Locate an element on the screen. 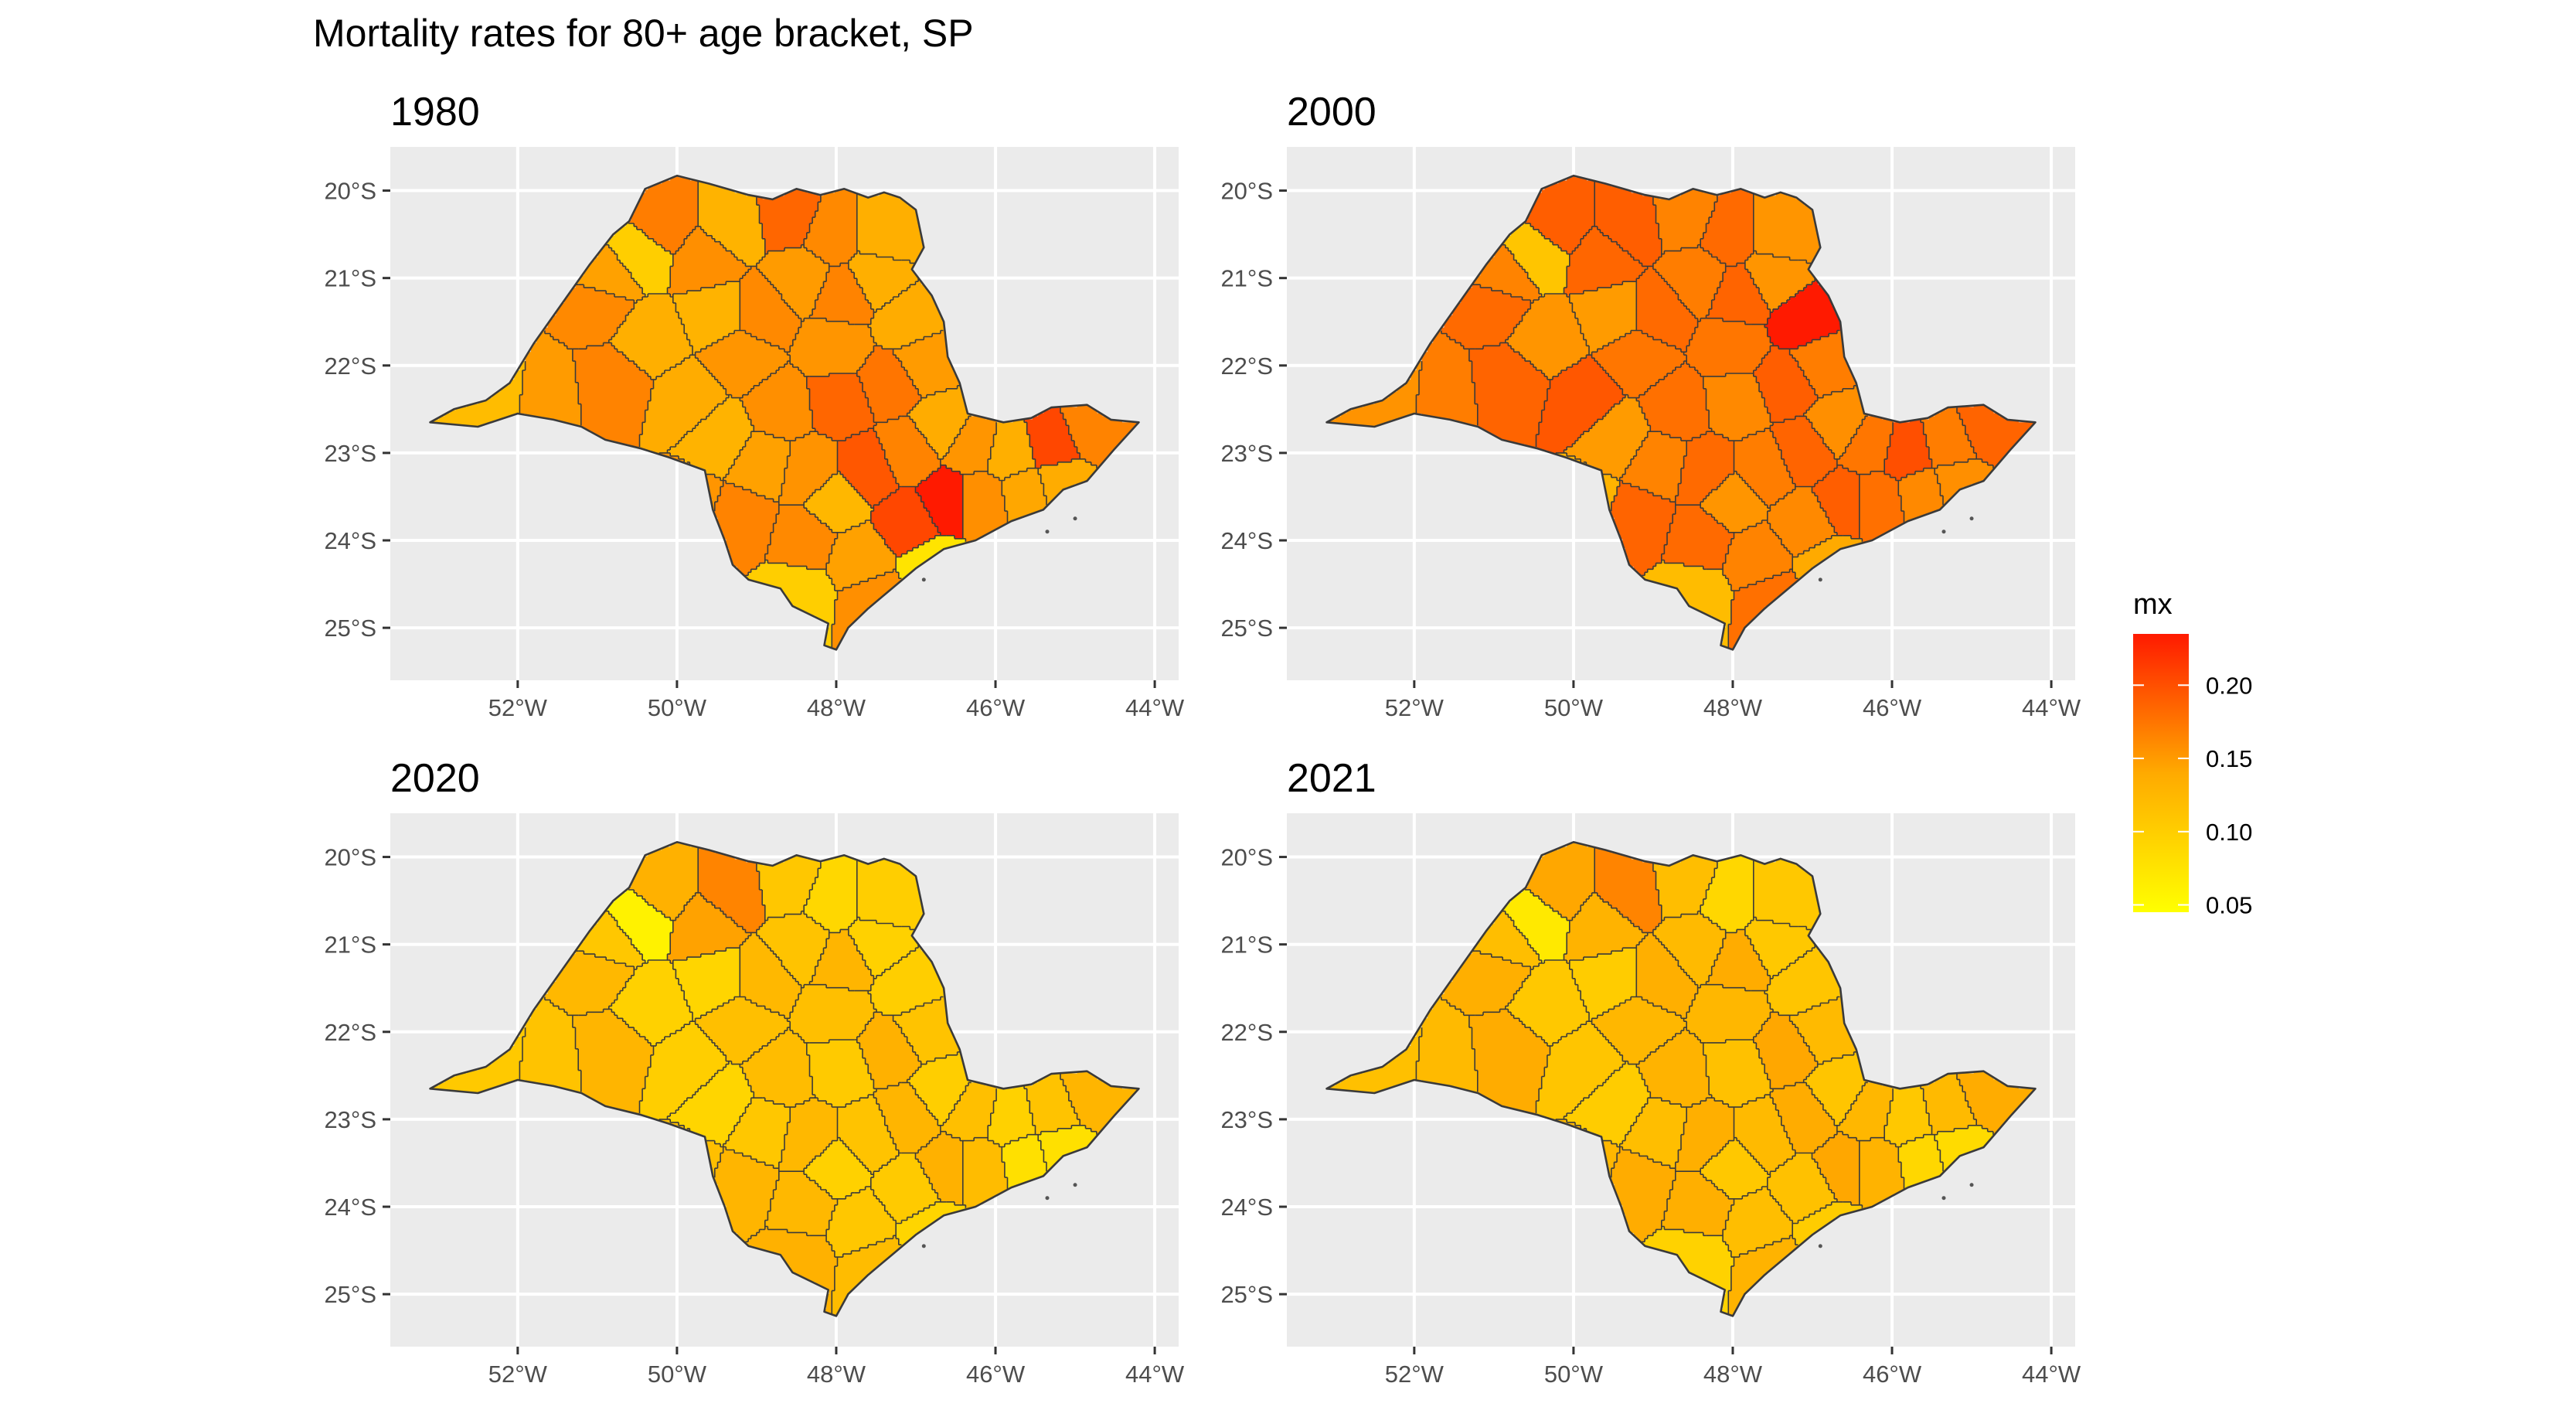  regions is located at coordinates (786, 412).